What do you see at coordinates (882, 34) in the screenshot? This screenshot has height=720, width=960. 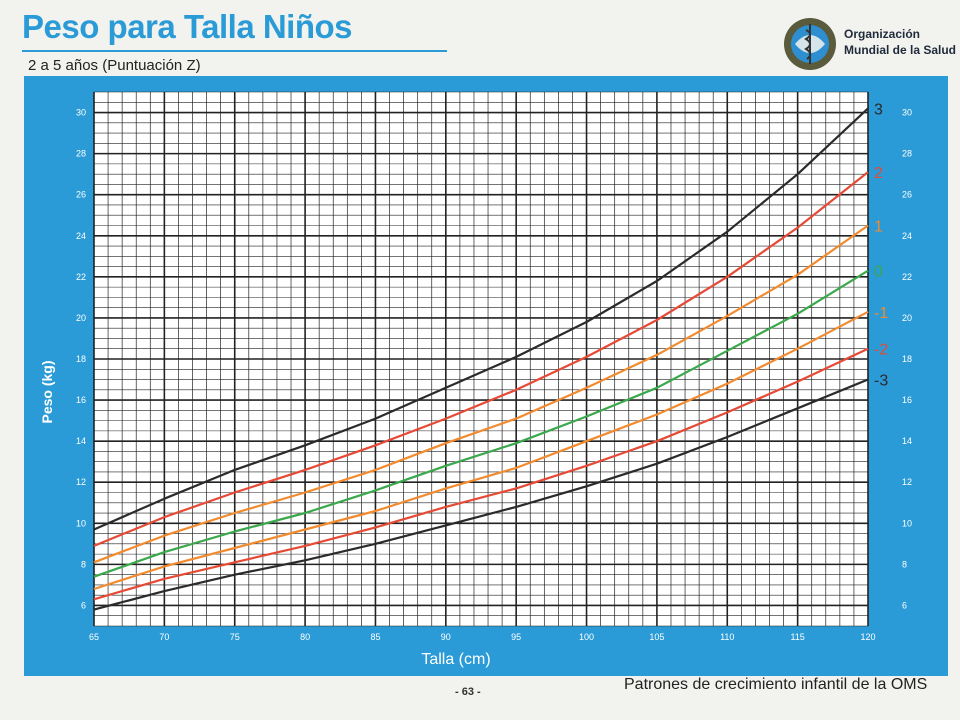 I see `organization-name-line1: Organización` at bounding box center [882, 34].